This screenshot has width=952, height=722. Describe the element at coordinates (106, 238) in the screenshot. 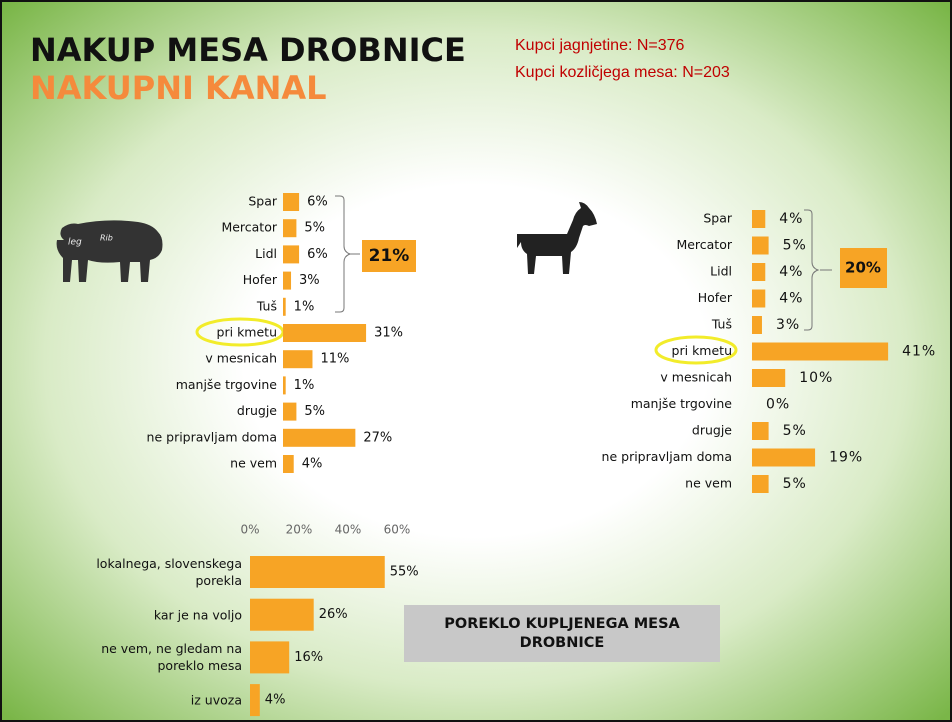

I see `svg-text: Rib` at that location.